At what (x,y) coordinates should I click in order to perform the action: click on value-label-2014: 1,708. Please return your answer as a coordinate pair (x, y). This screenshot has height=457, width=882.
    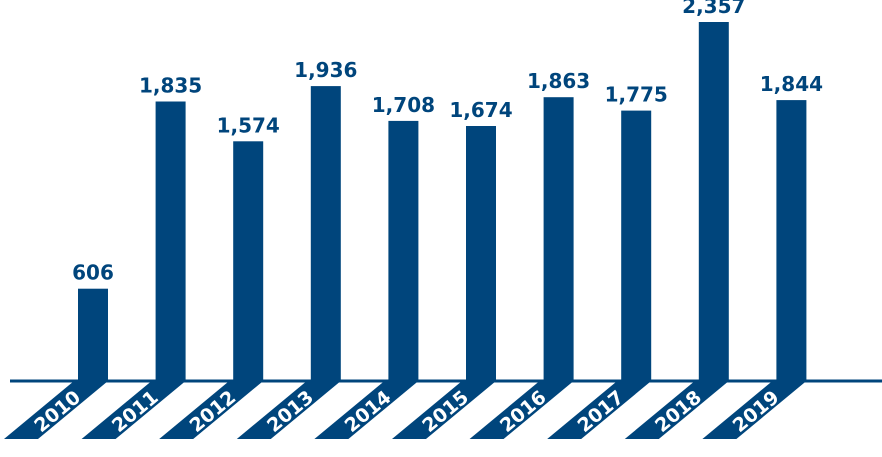
    Looking at the image, I should click on (403, 105).